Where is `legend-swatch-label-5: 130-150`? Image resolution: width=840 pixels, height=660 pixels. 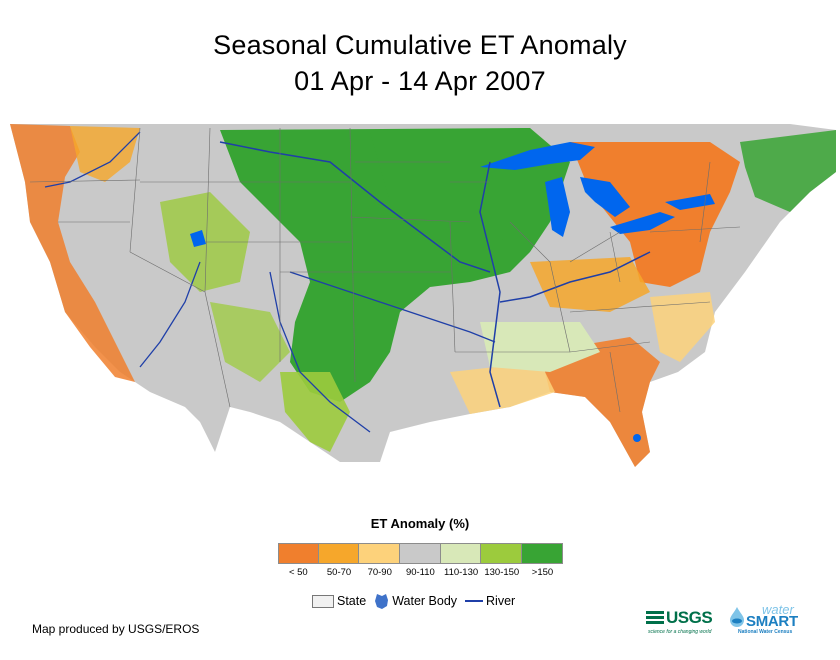 legend-swatch-label-5: 130-150 is located at coordinates (502, 572).